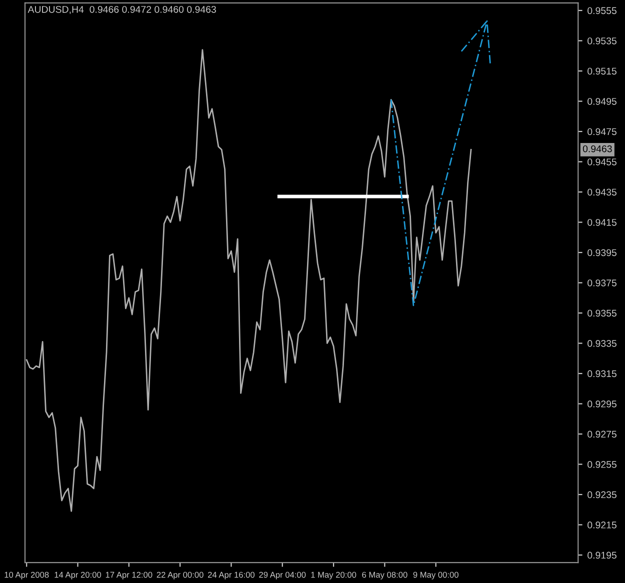 The image size is (625, 583). Describe the element at coordinates (26, 576) in the screenshot. I see `x-tick-label: 10 Apr 2008` at that location.